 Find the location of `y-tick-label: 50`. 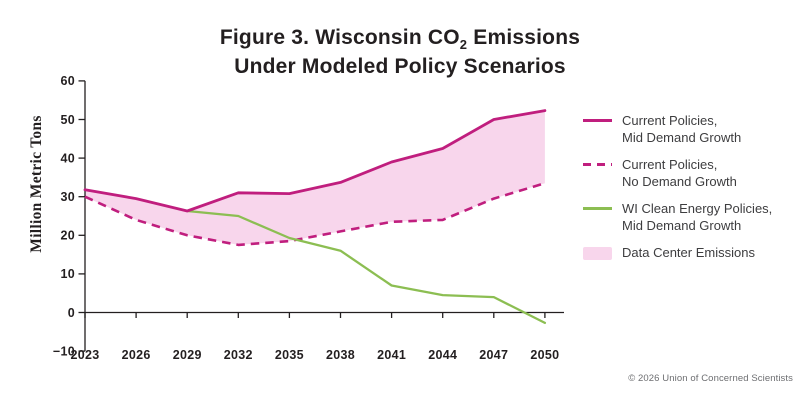

y-tick-label: 50 is located at coordinates (67, 120).